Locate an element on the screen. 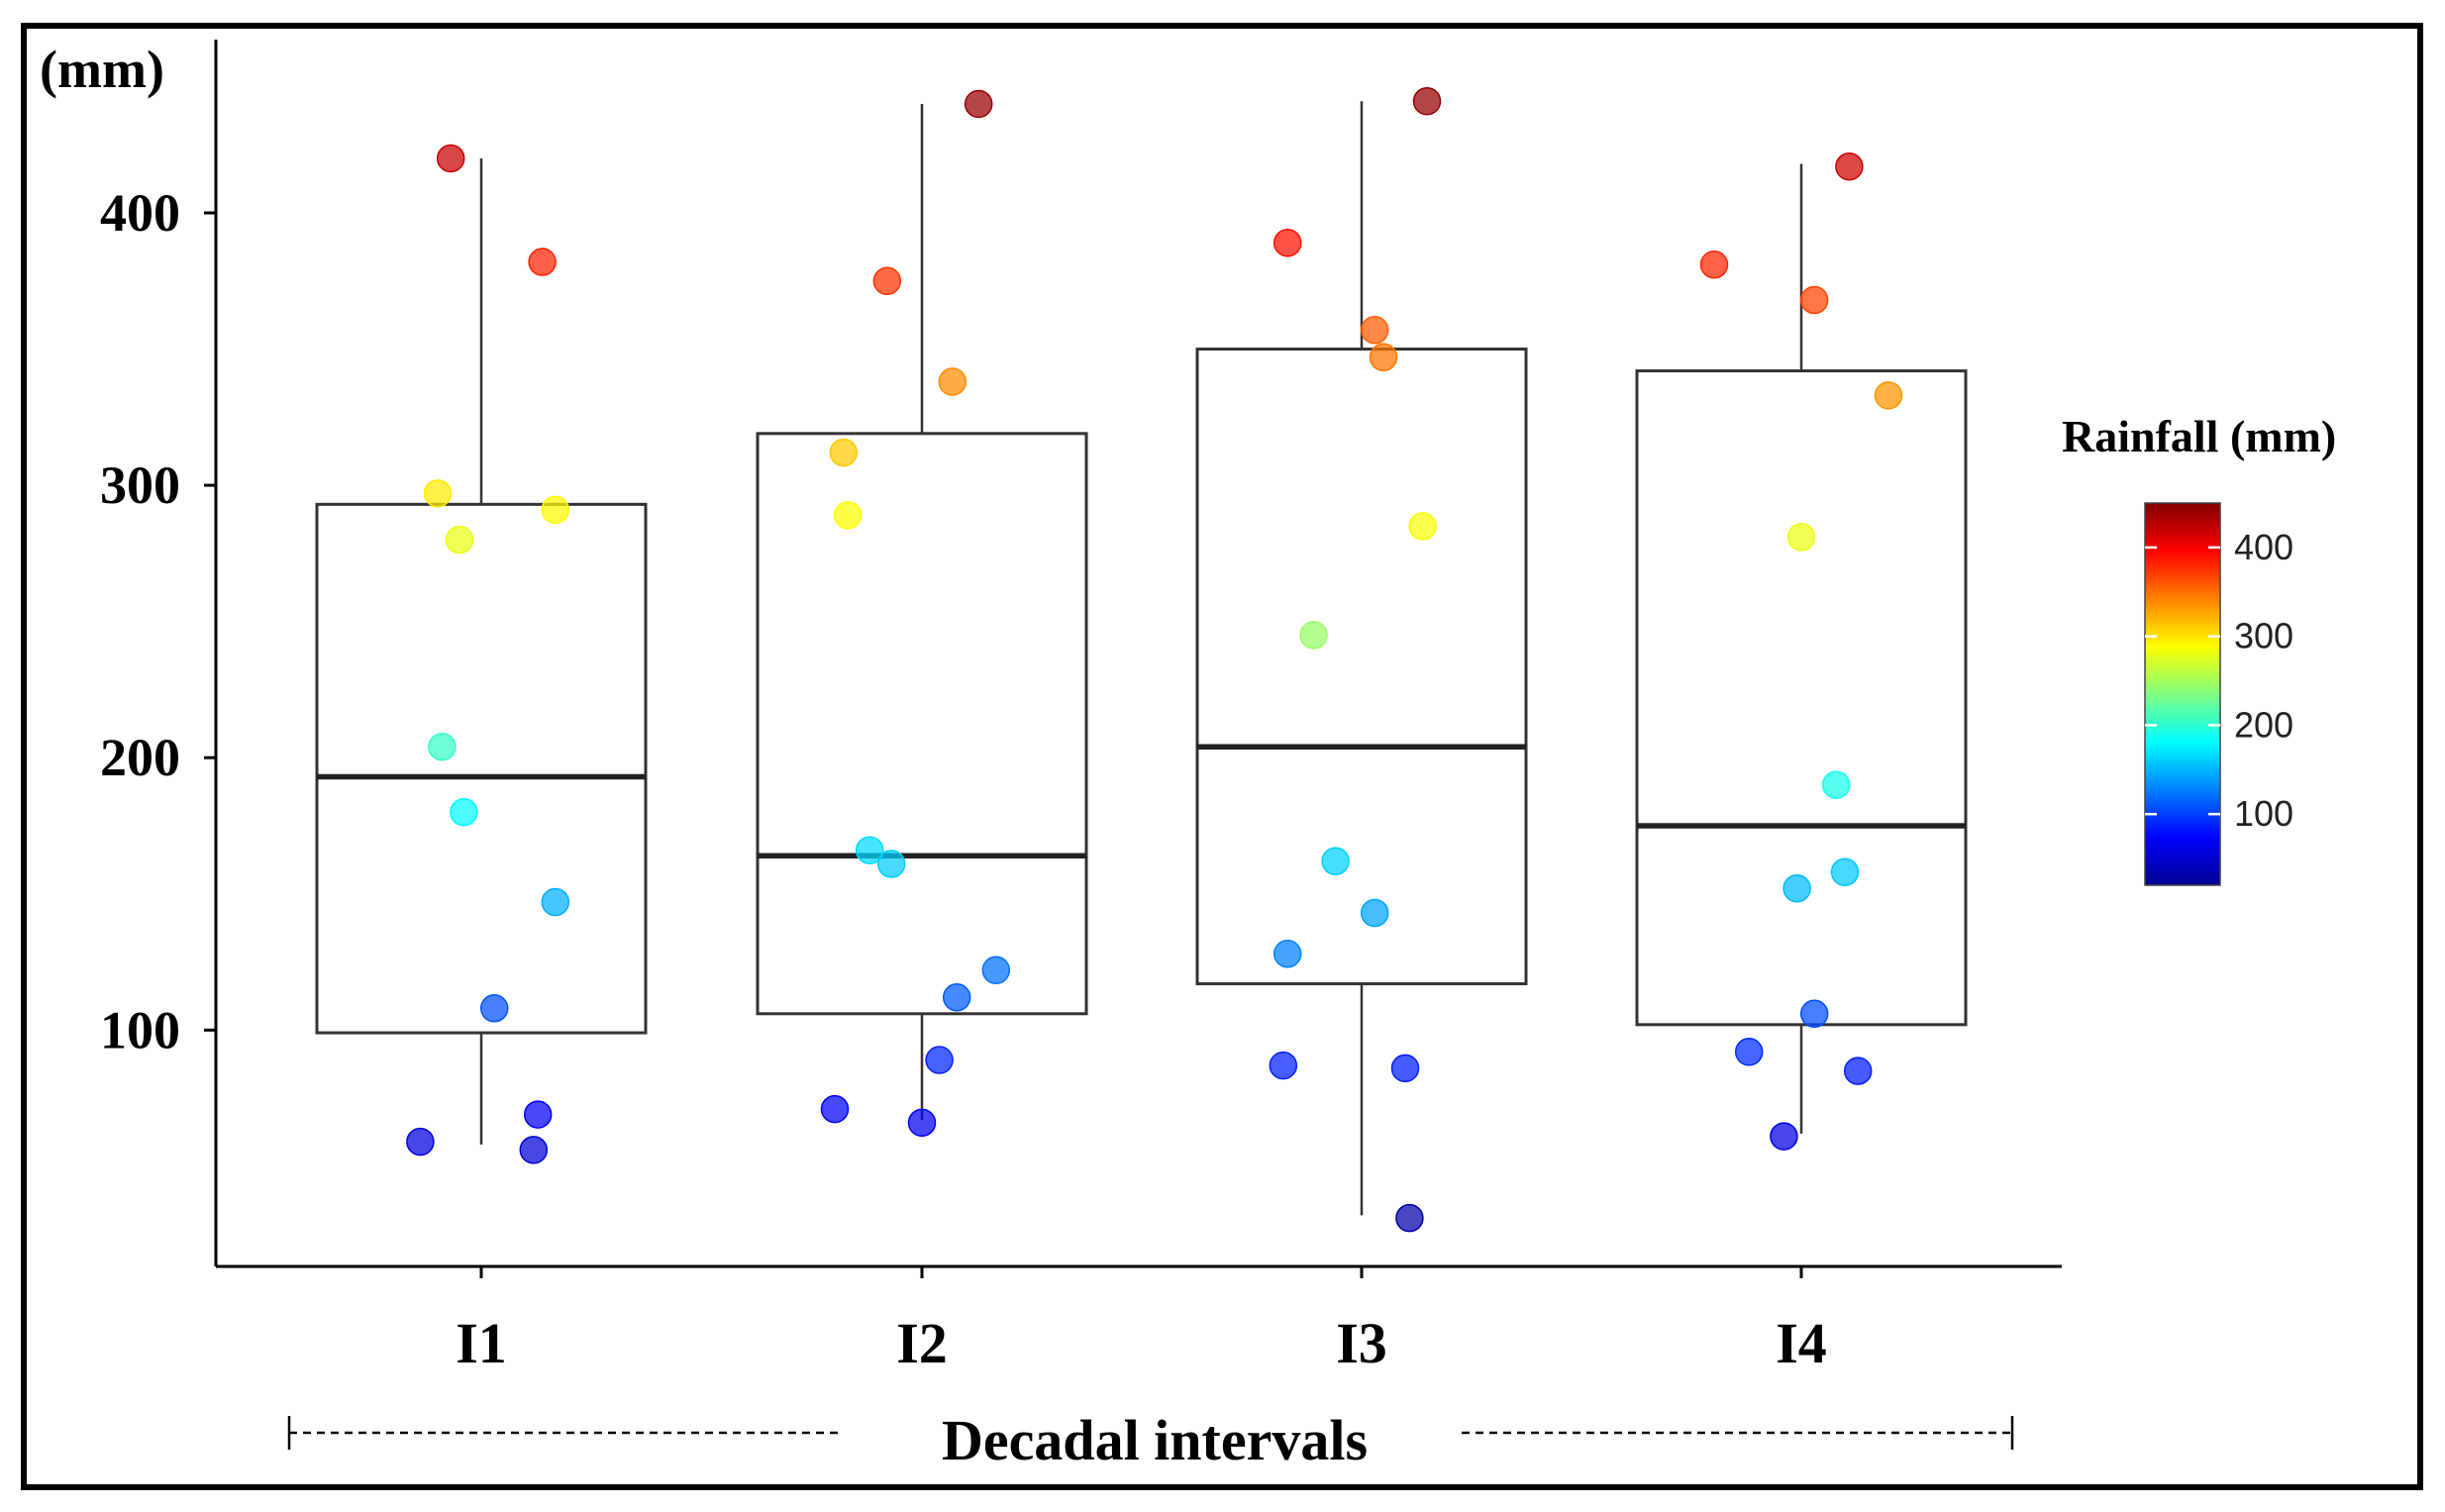 The image size is (2445, 1512). color-legend: Rainfall (mm) 100 200 300 400 is located at coordinates (2199, 648).